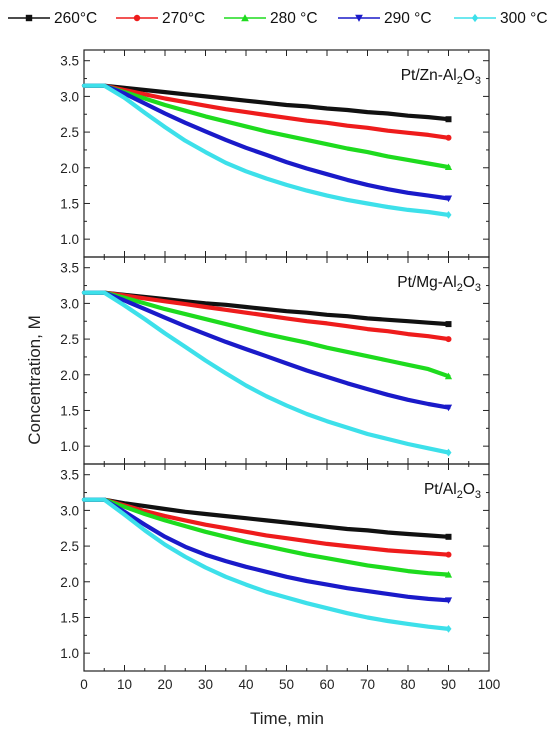  What do you see at coordinates (52, 18) in the screenshot?
I see `legend-item-1: 260°C` at bounding box center [52, 18].